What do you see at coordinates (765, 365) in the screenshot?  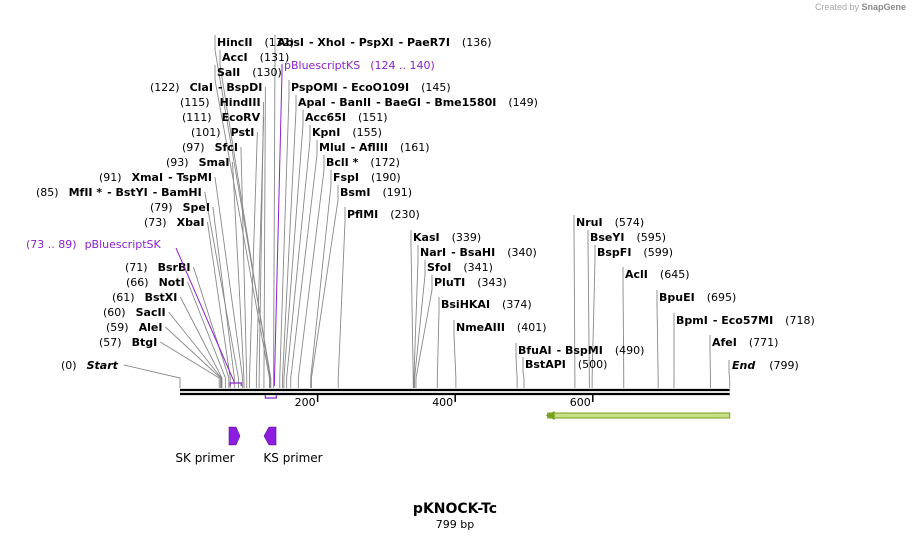 I see `svg-text:End(799): End (799)` at bounding box center [765, 365].